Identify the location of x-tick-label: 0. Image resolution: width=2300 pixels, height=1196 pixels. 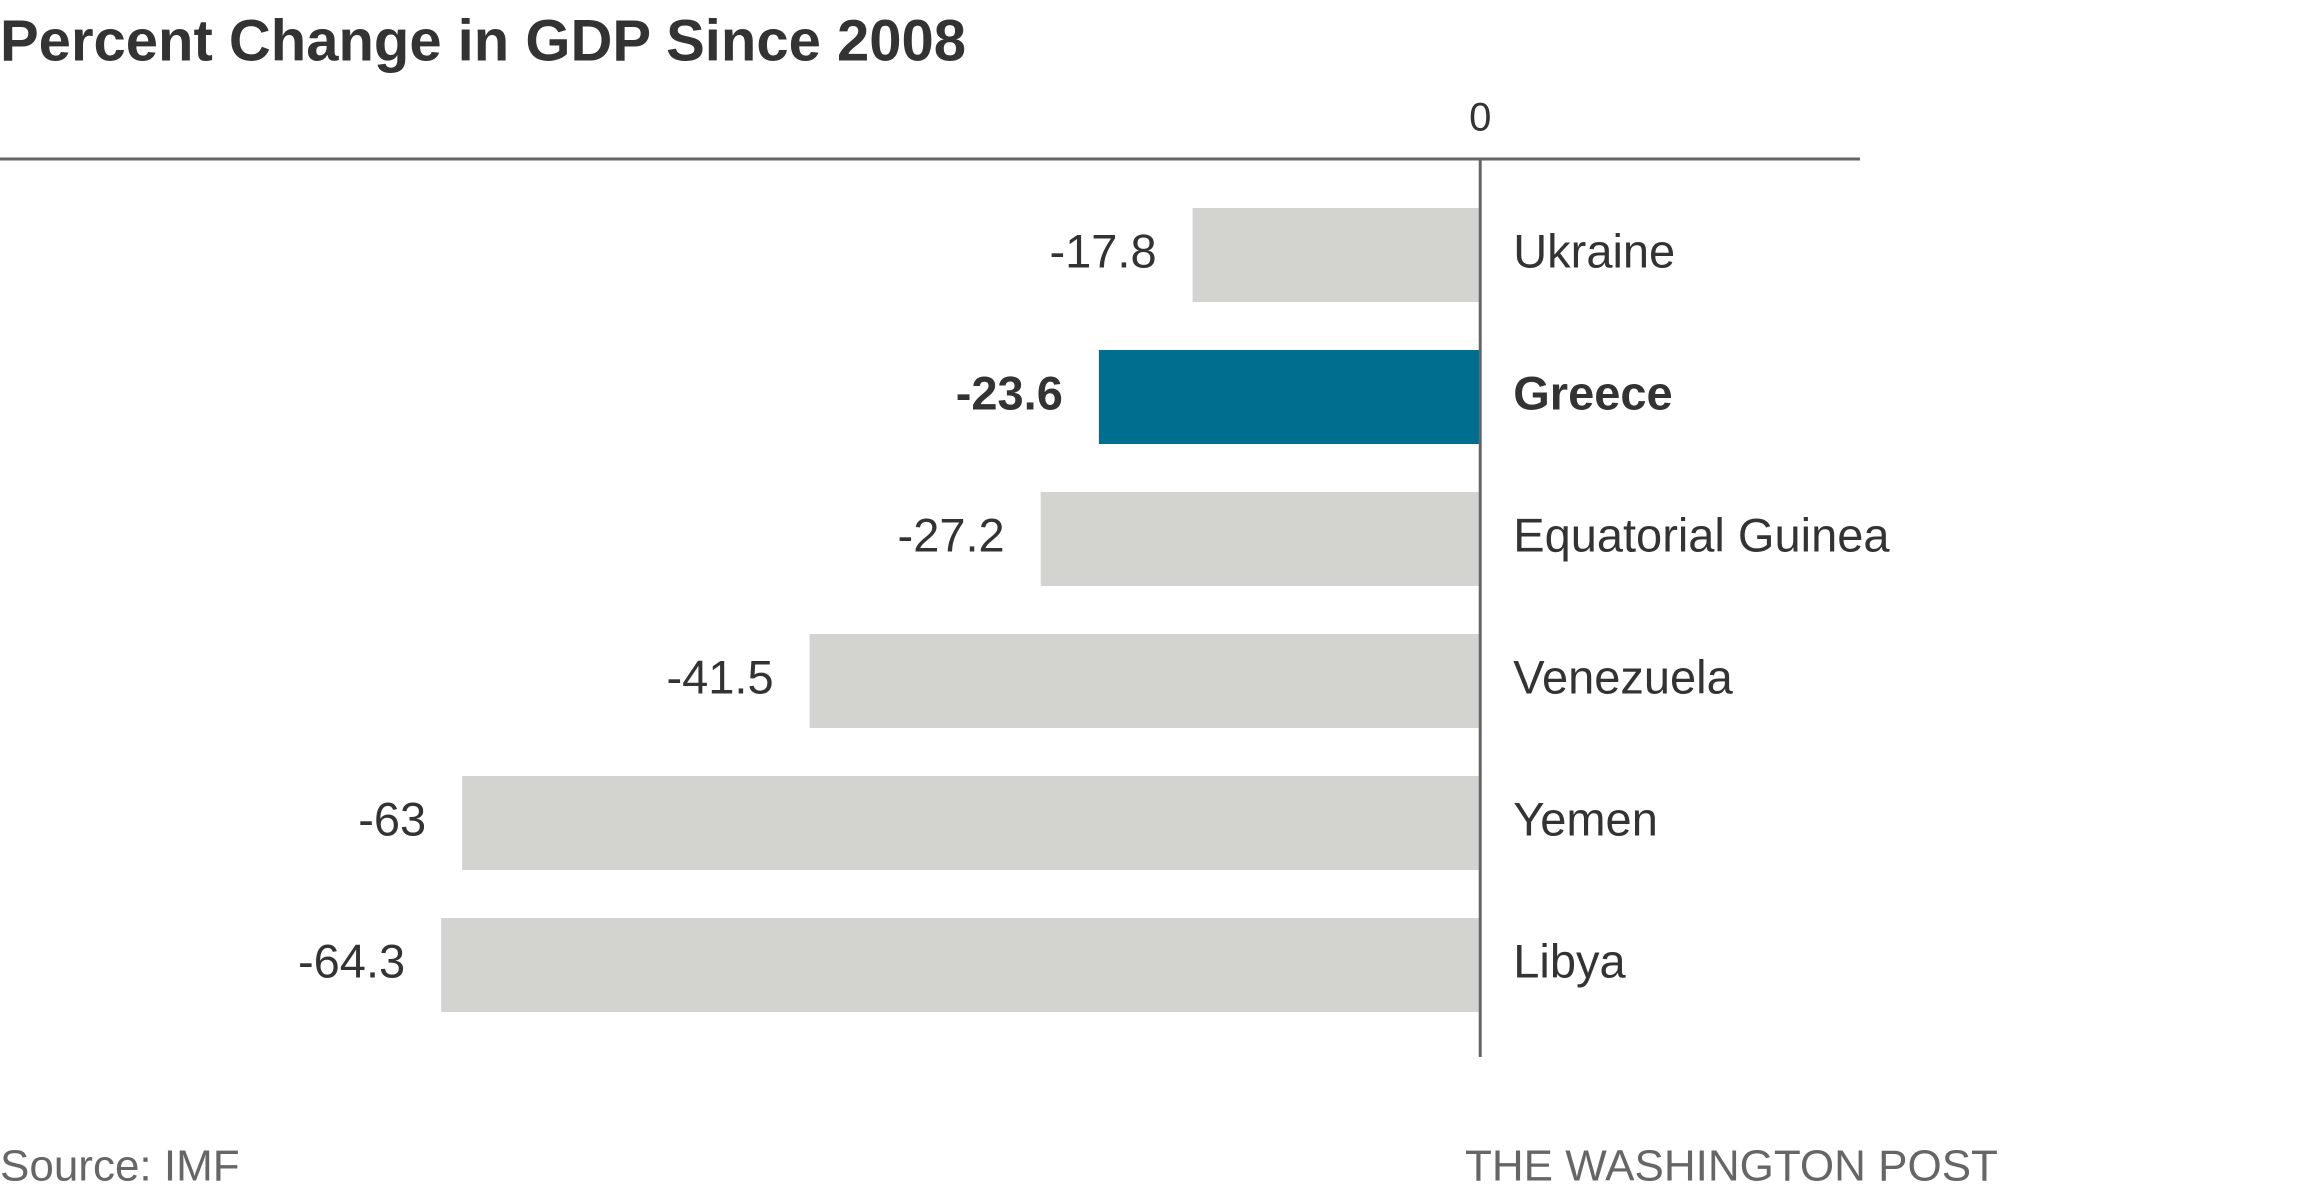
(1480, 118).